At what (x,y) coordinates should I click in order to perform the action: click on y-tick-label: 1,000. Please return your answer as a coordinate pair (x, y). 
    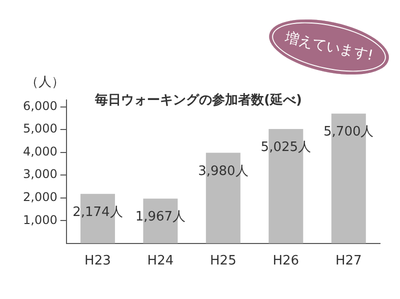
    Looking at the image, I should click on (40, 219).